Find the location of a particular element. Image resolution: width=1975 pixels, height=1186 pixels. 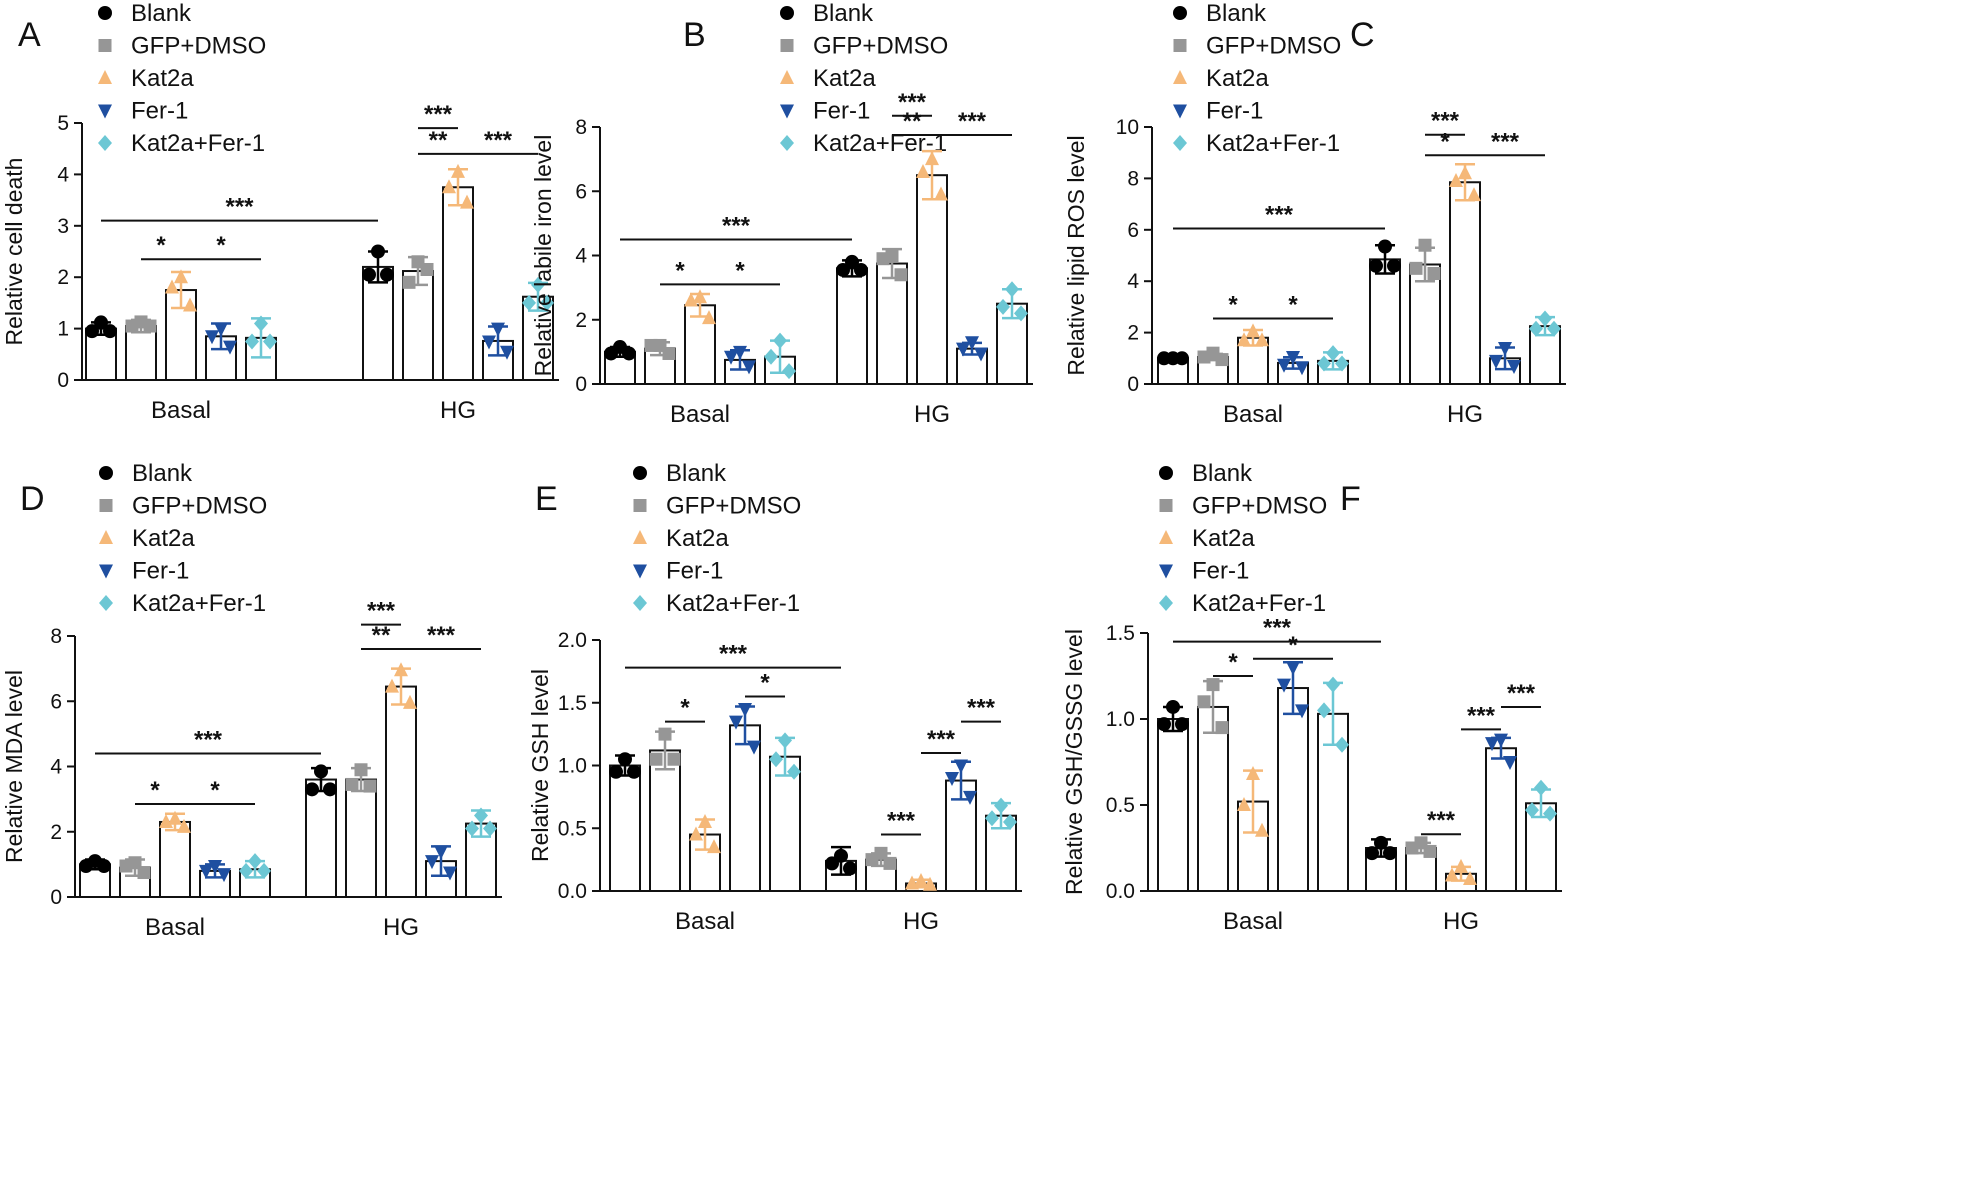

y-tick-label: 6 is located at coordinates (1133, 230).